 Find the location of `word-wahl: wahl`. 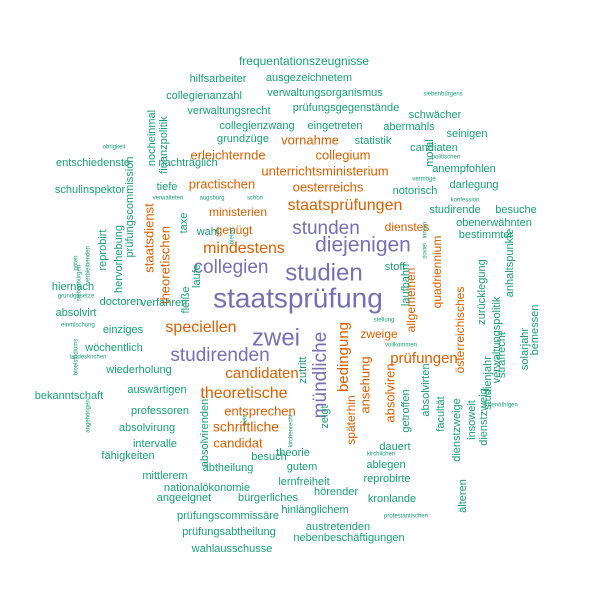

word-wahl: wahl is located at coordinates (208, 232).